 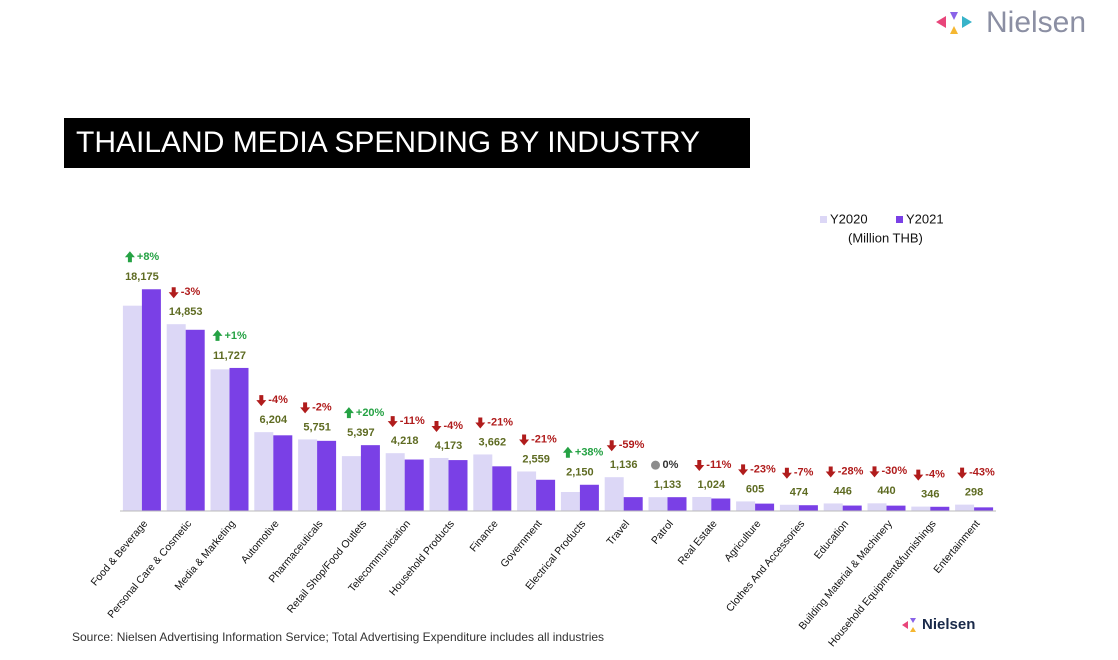 I want to click on change-label: +8%, so click(x=148, y=257).